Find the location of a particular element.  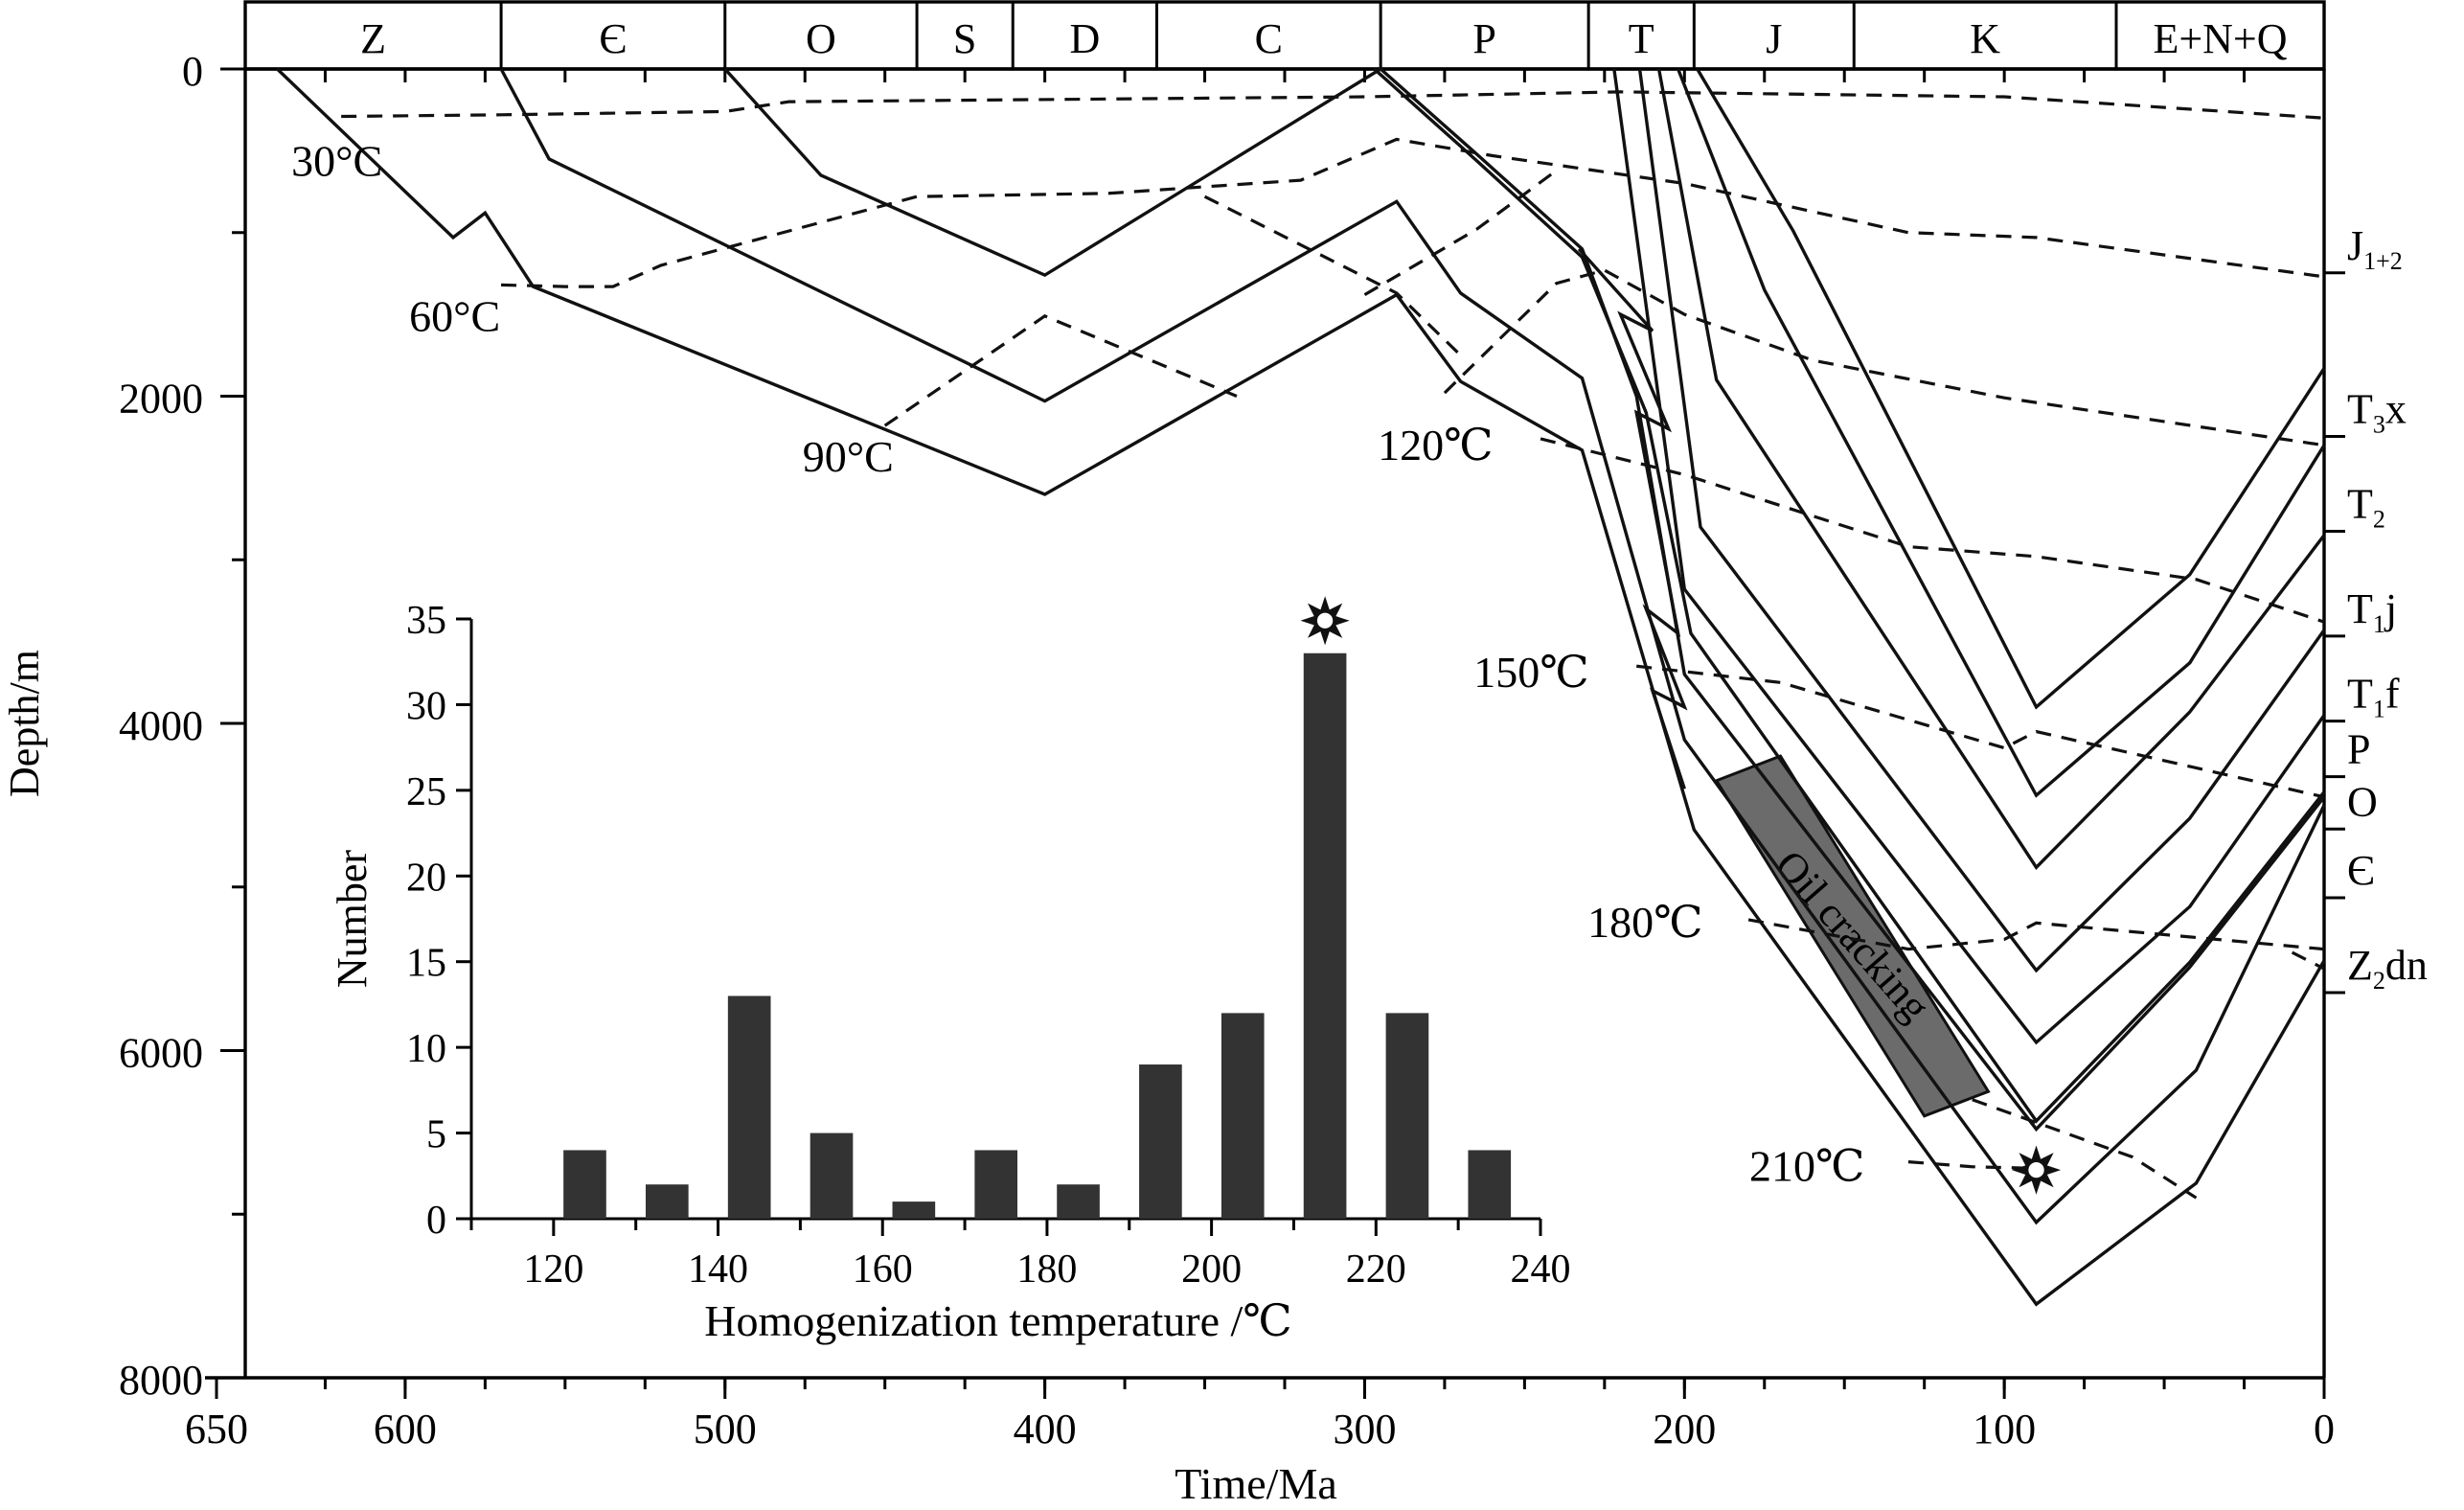

hist-x-tick-label: 240 is located at coordinates (1541, 1269).